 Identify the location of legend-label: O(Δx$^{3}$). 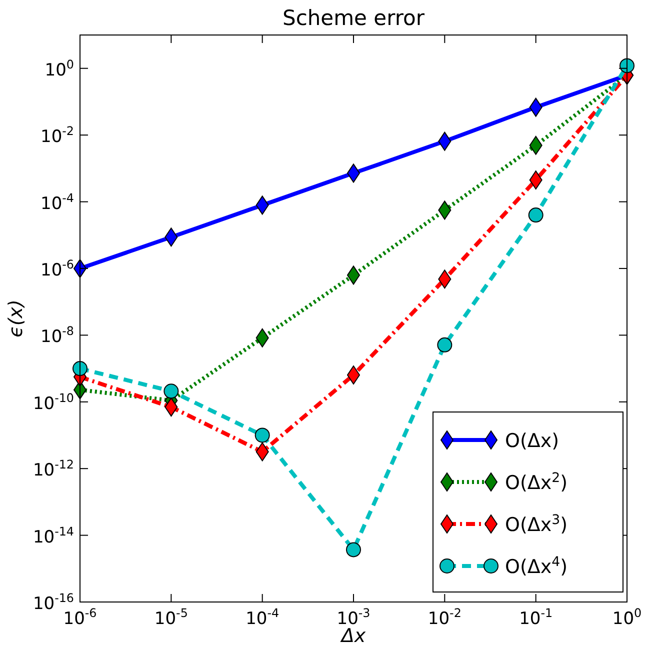
(536, 524).